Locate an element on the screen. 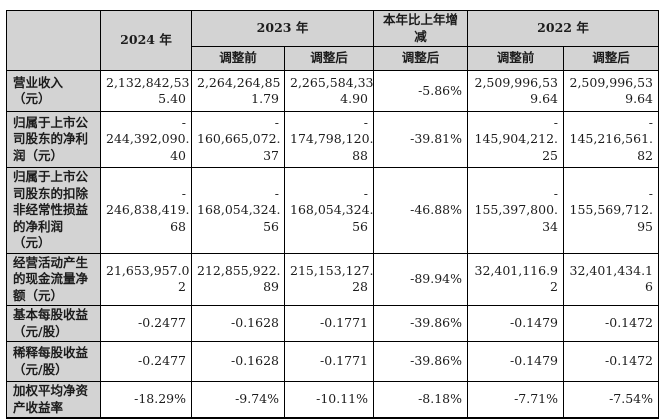 Image resolution: width=660 pixels, height=419 pixels. cell-cash-flow-2022-after: 32,401,434.1 6 is located at coordinates (611, 279).